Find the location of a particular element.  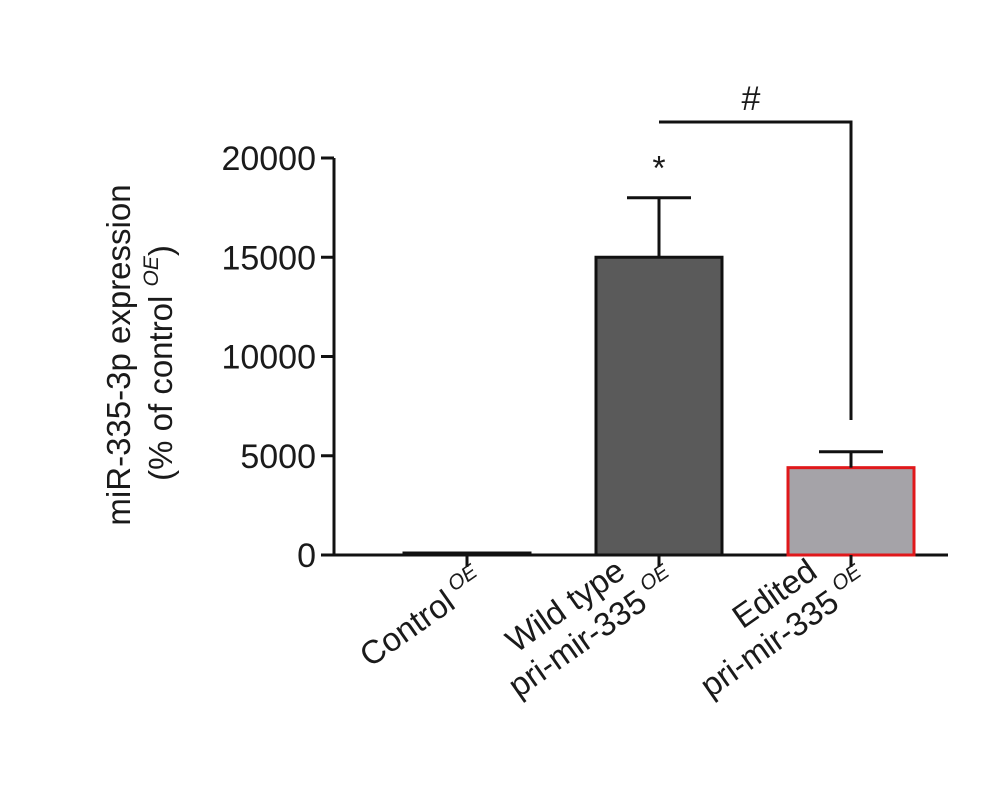

significance-bracket is located at coordinates (756, 270).